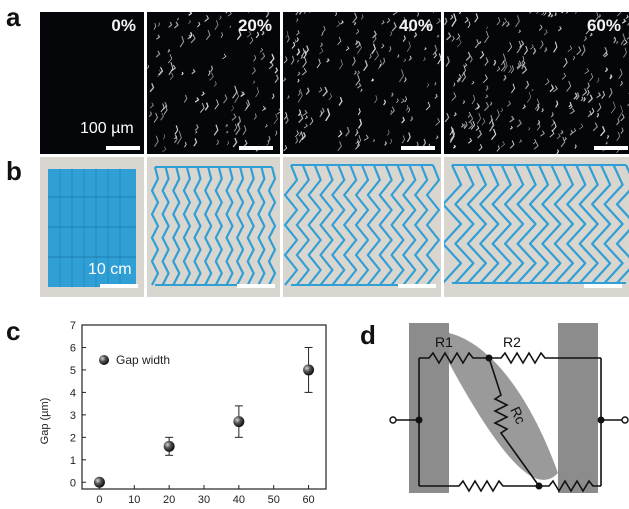 Image resolution: width=629 pixels, height=509 pixels. Describe the element at coordinates (204, 417) in the screenshot. I see `data-points` at that location.